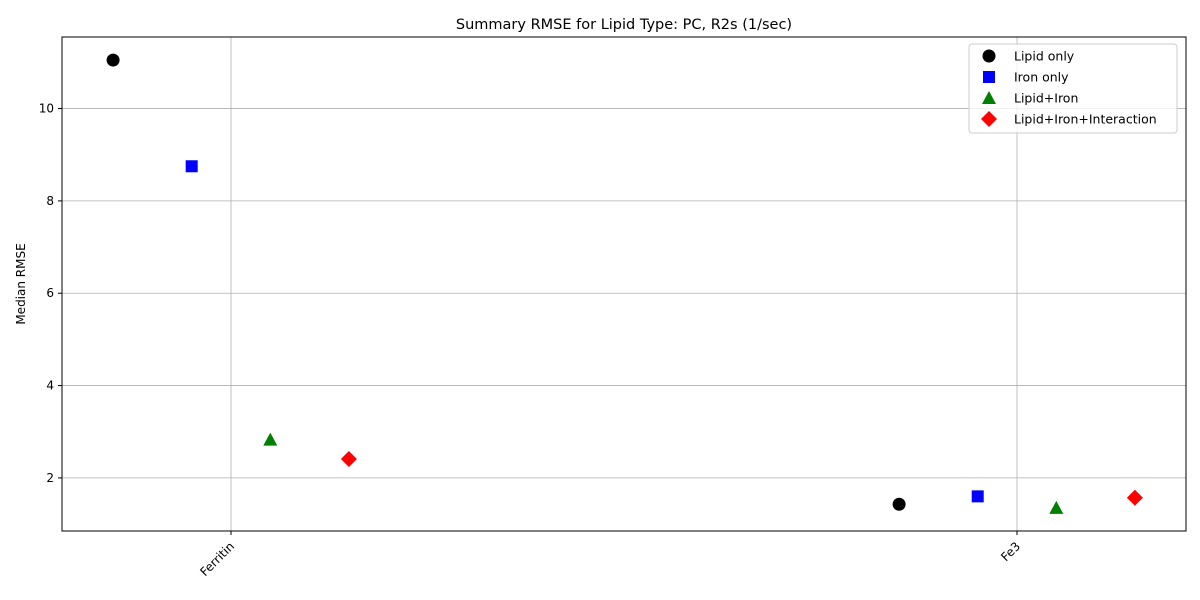 Image resolution: width=1200 pixels, height=600 pixels. Describe the element at coordinates (1010, 551) in the screenshot. I see `x-tick-label: Fe3` at that location.